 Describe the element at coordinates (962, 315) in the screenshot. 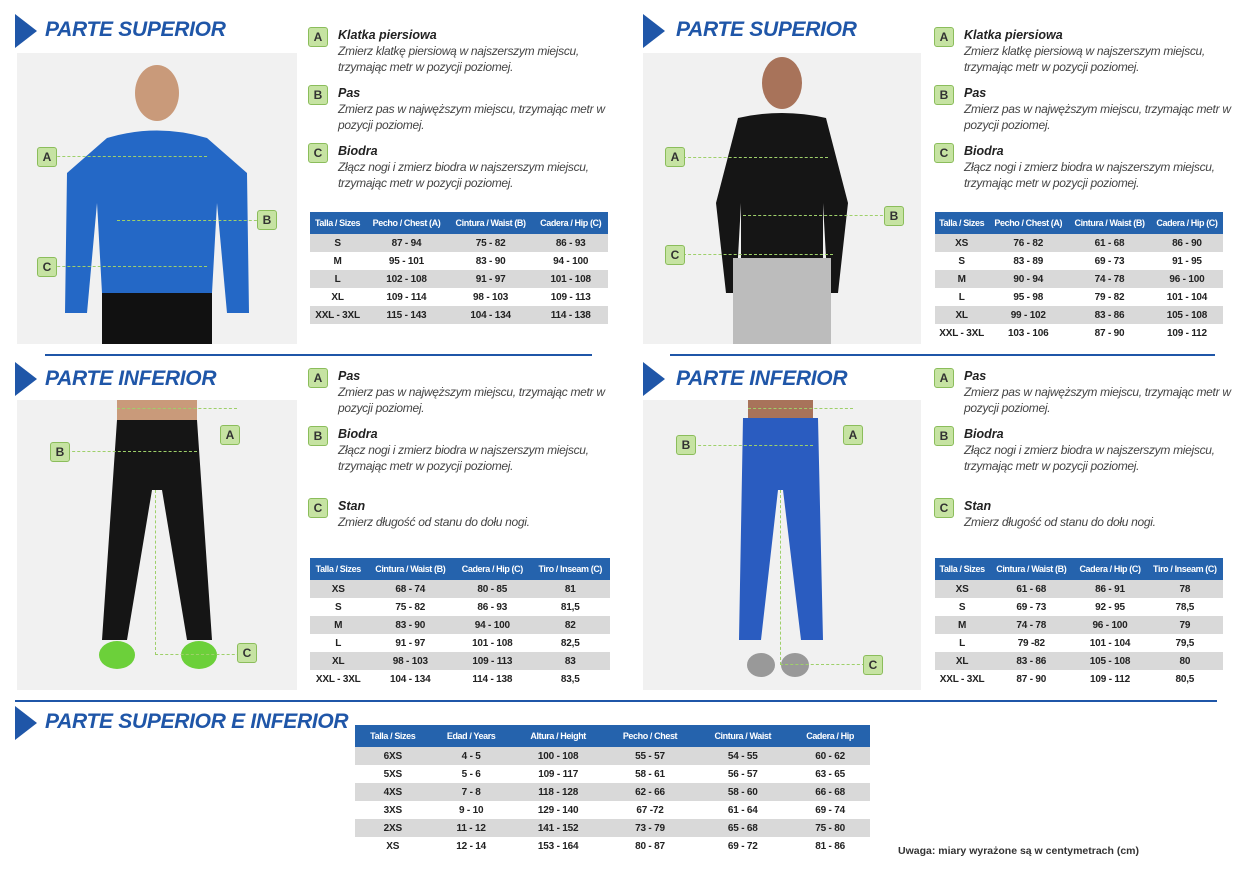

I see `table-cell: XL` at that location.